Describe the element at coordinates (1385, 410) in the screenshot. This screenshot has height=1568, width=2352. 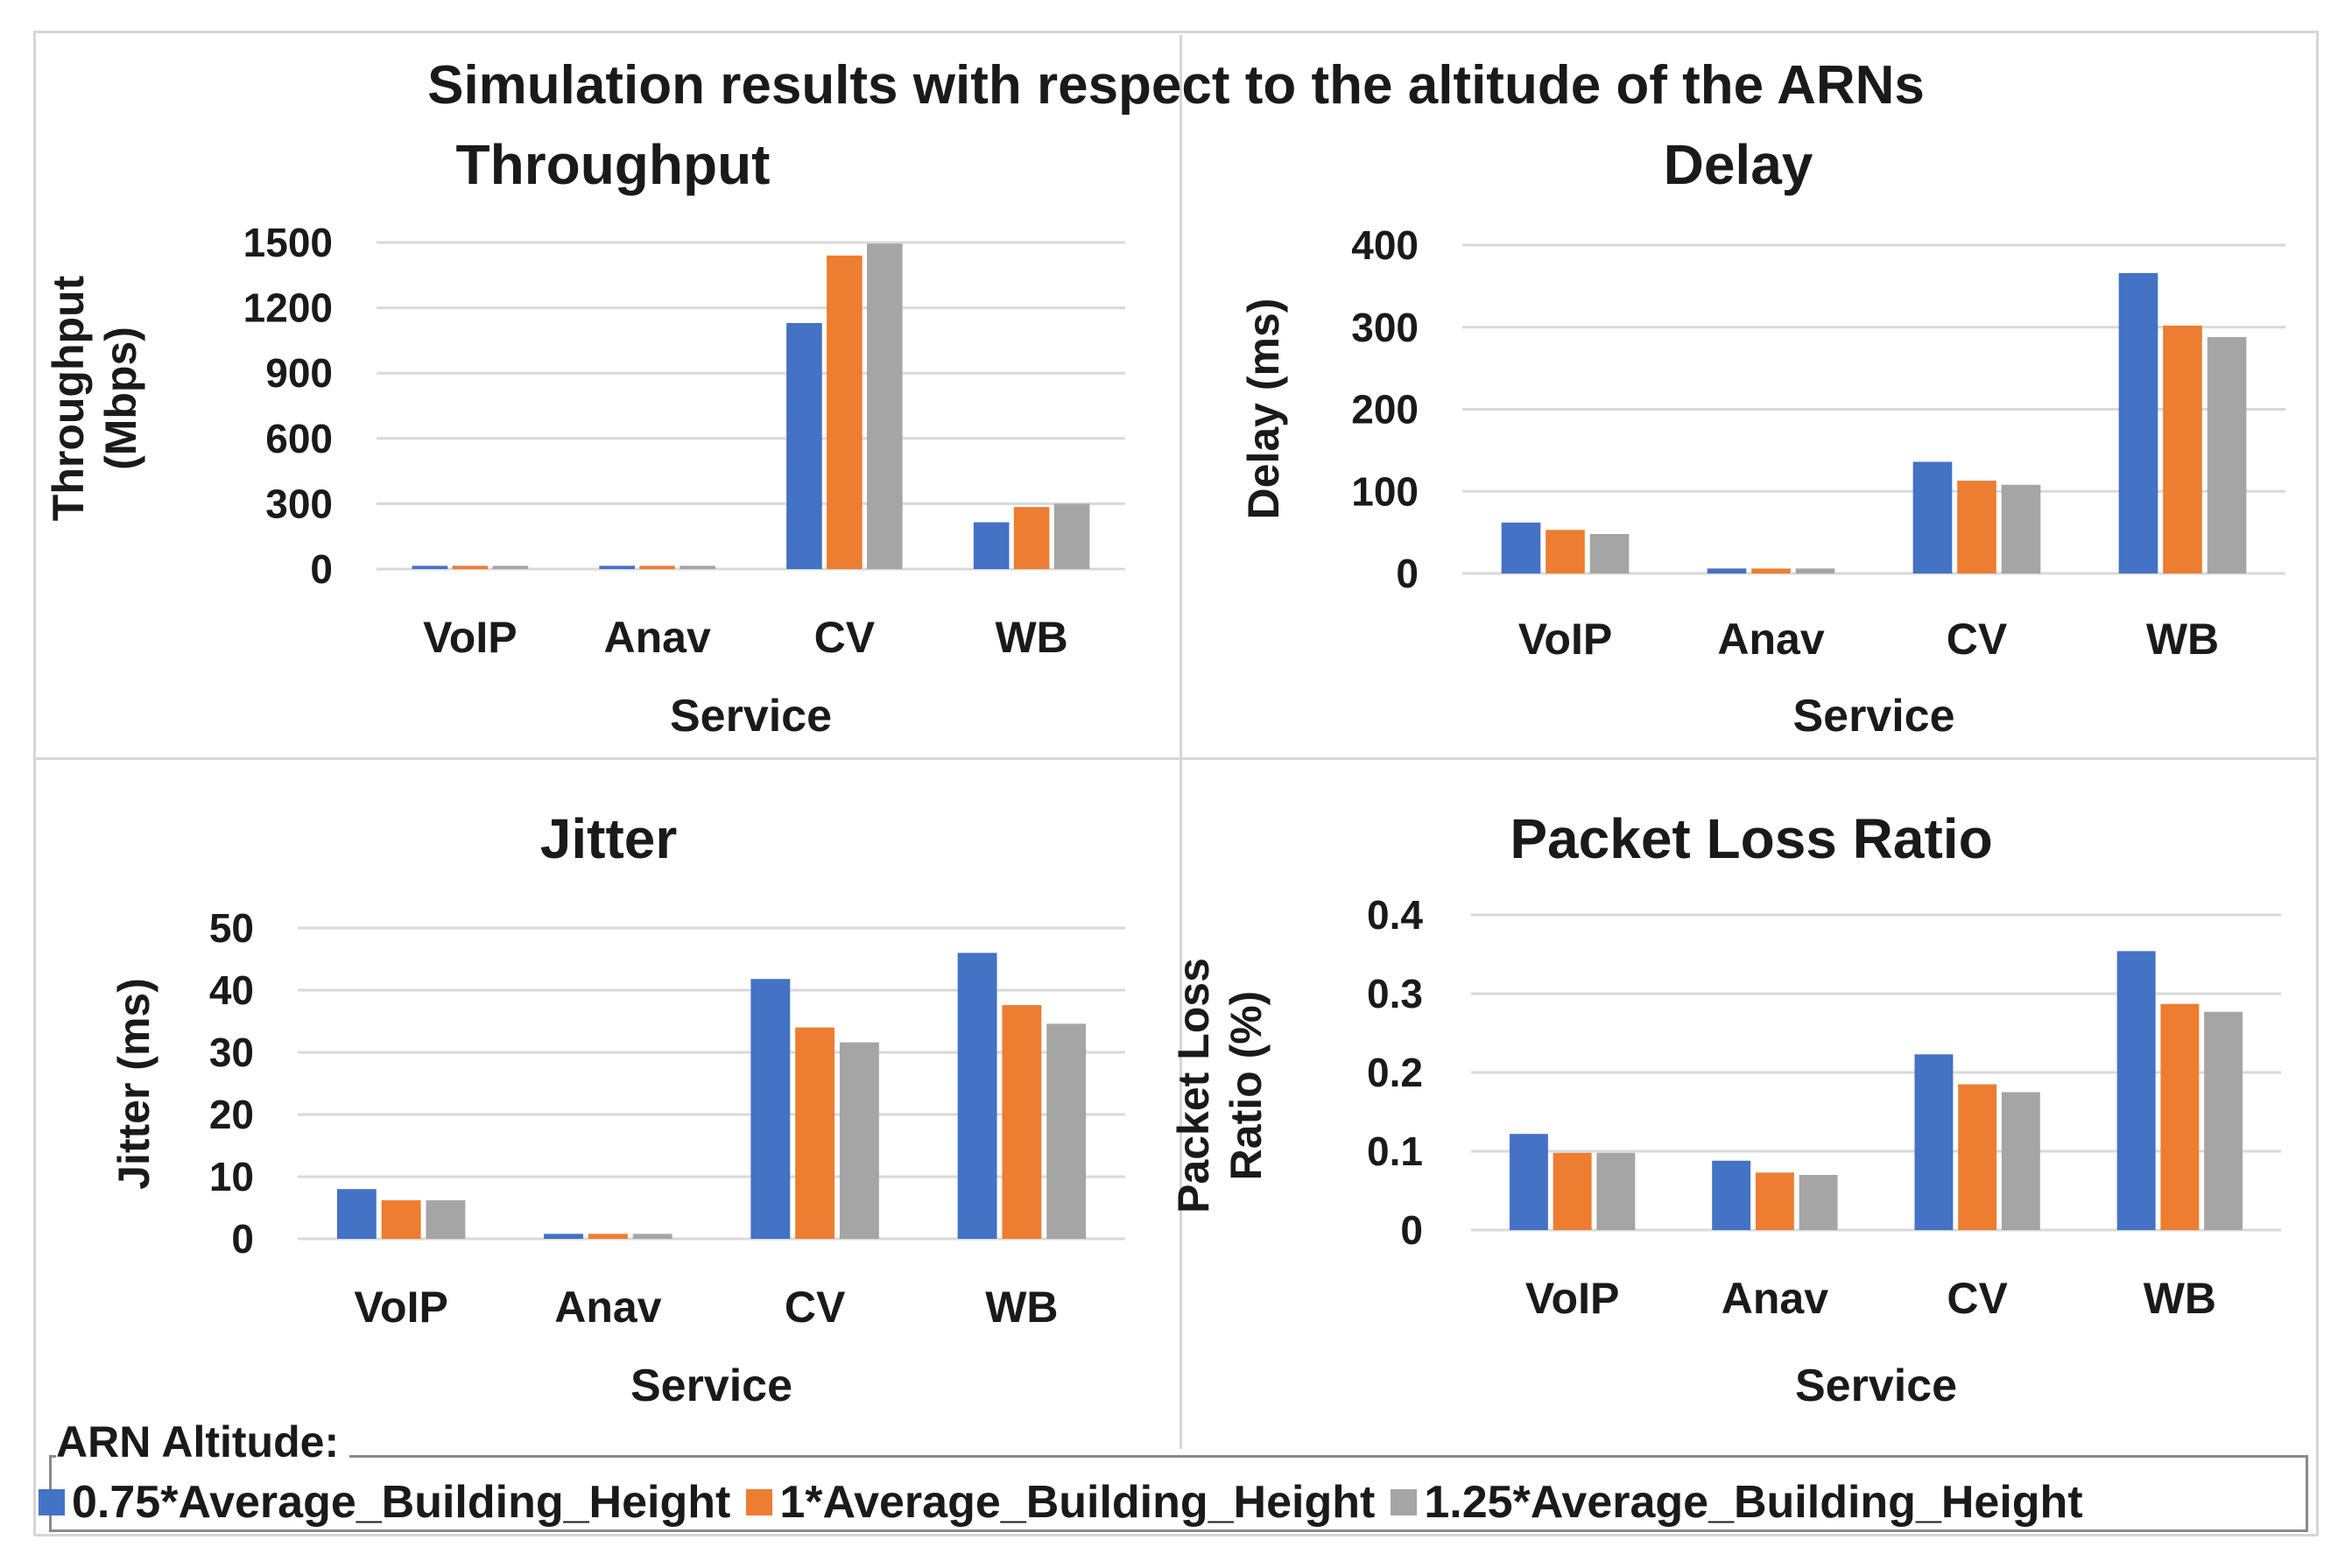
I see `y-tick-label: 200` at that location.